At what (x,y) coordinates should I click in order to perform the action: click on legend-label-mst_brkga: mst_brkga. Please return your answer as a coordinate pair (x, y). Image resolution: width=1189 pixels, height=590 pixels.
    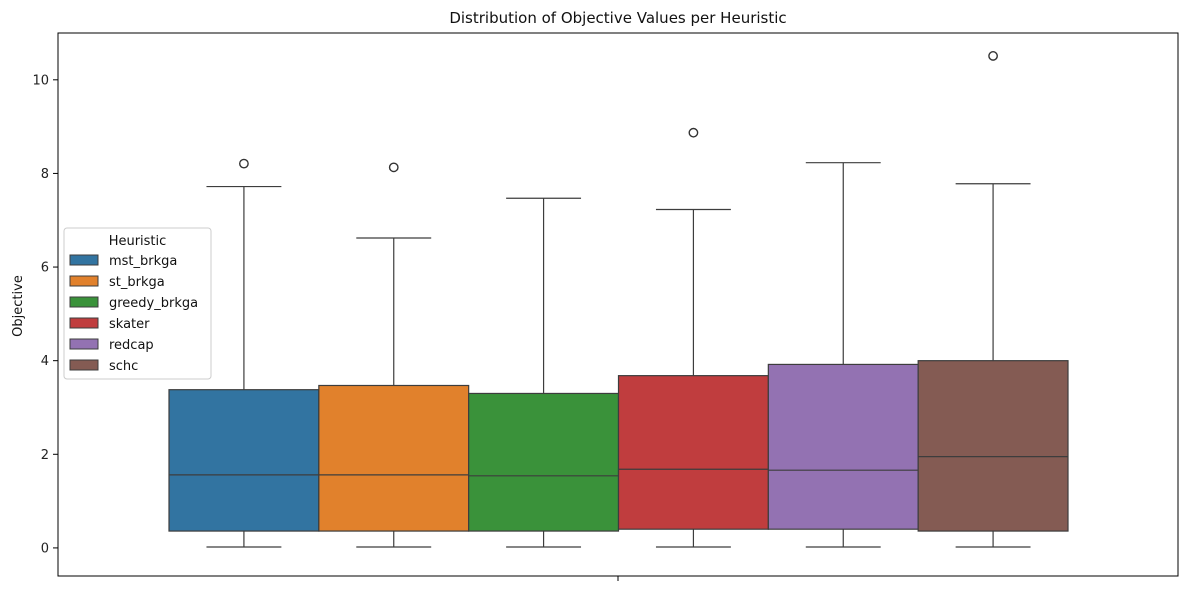
    Looking at the image, I should click on (143, 261).